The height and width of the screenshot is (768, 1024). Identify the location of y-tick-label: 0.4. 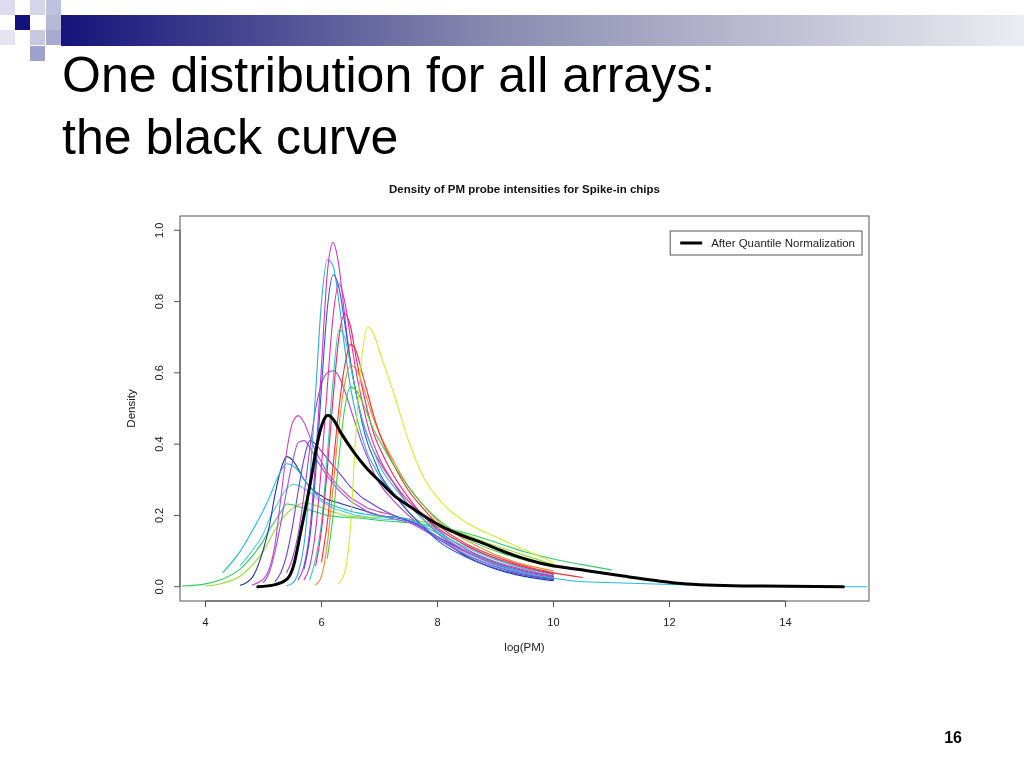
(159, 444).